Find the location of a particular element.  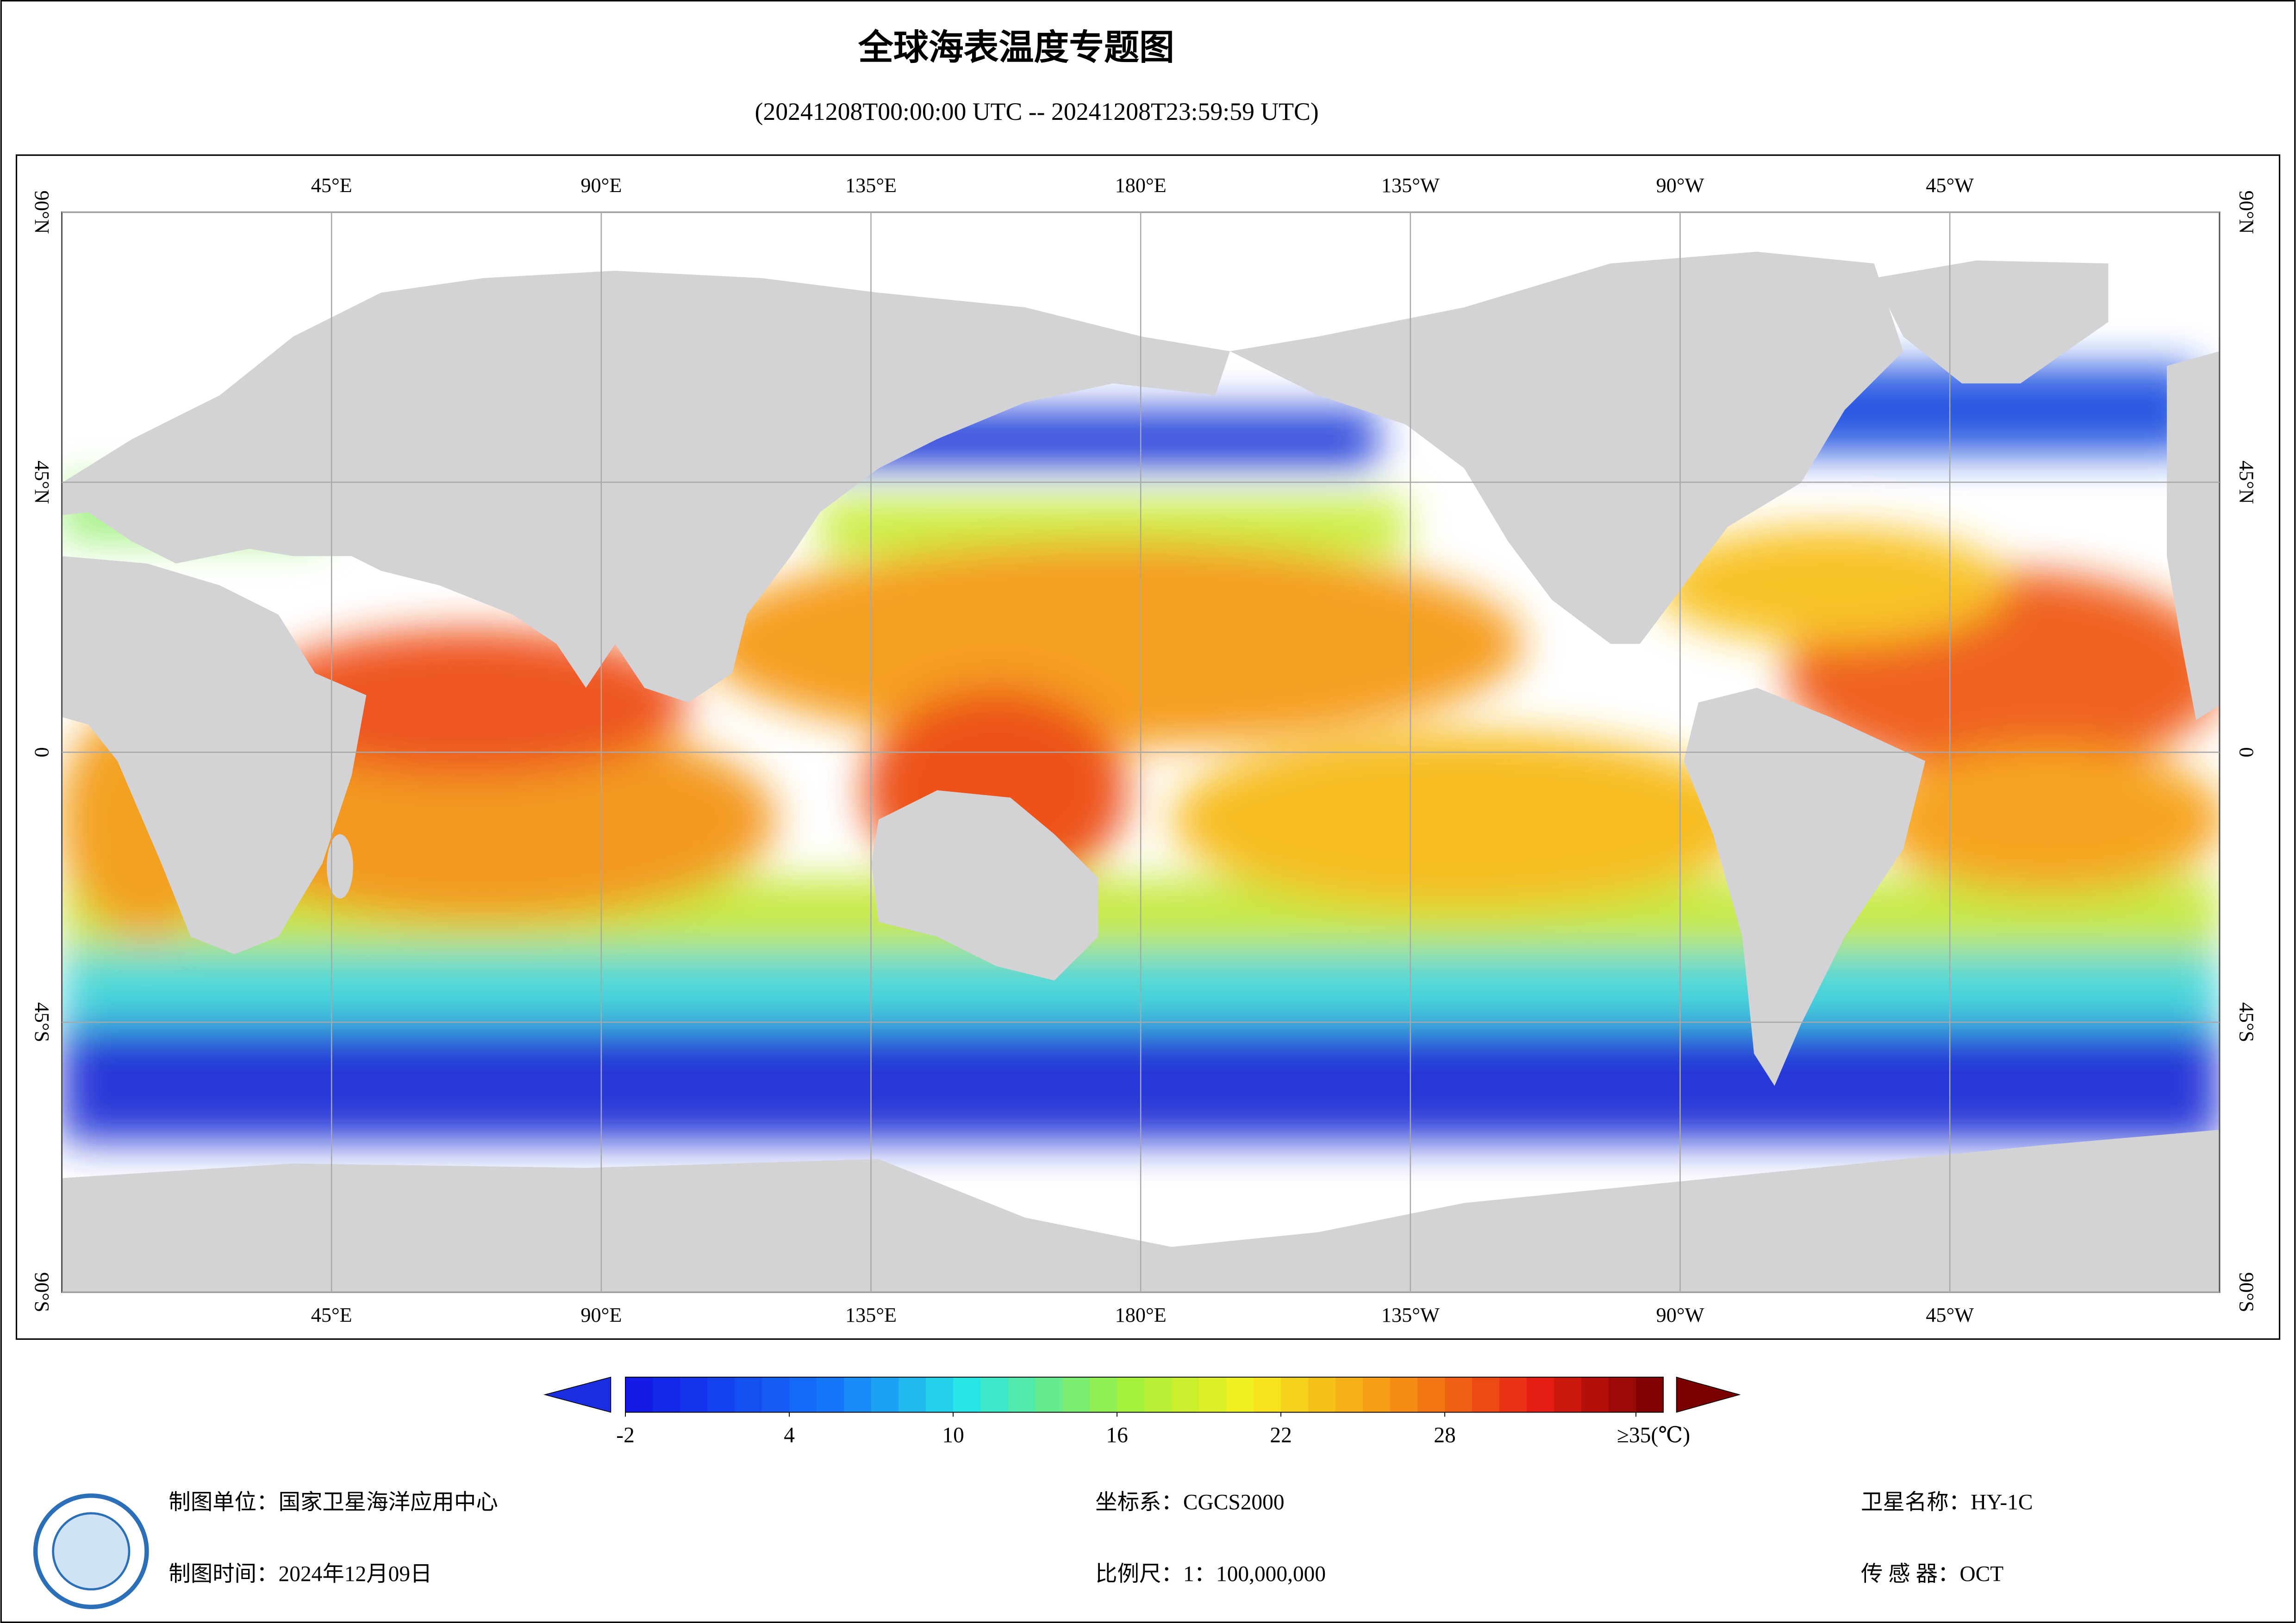

land-europe-east is located at coordinates (2193, 535).